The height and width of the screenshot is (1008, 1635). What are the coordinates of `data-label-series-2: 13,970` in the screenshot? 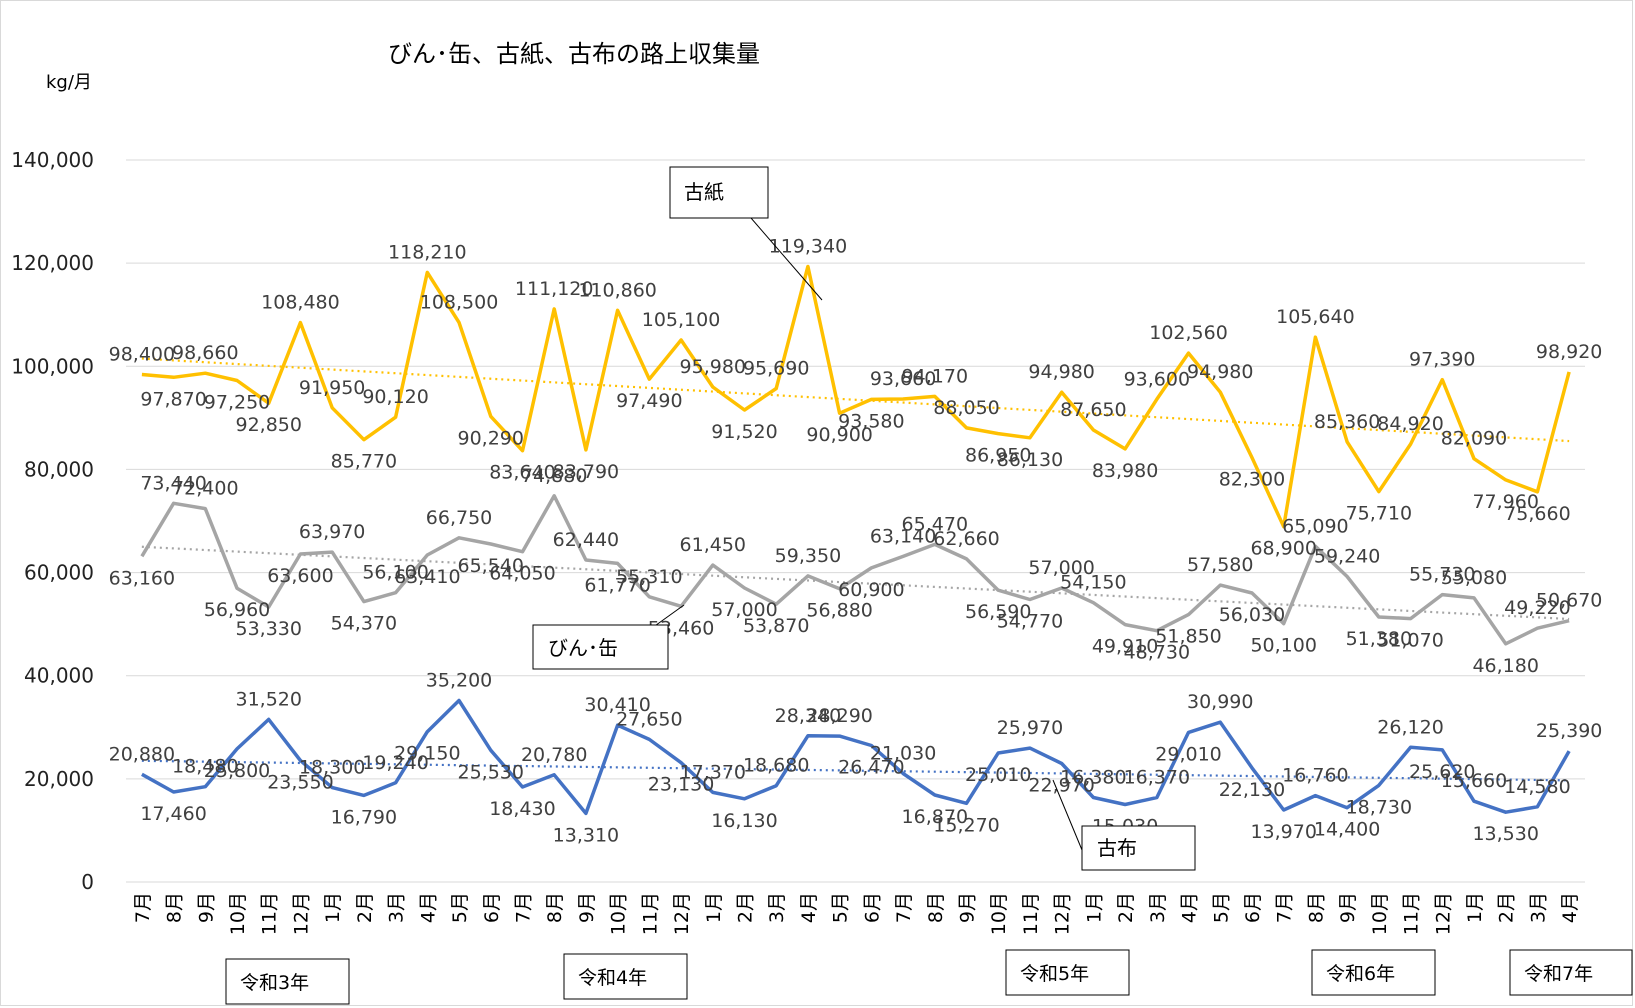 It's located at (1283, 832).